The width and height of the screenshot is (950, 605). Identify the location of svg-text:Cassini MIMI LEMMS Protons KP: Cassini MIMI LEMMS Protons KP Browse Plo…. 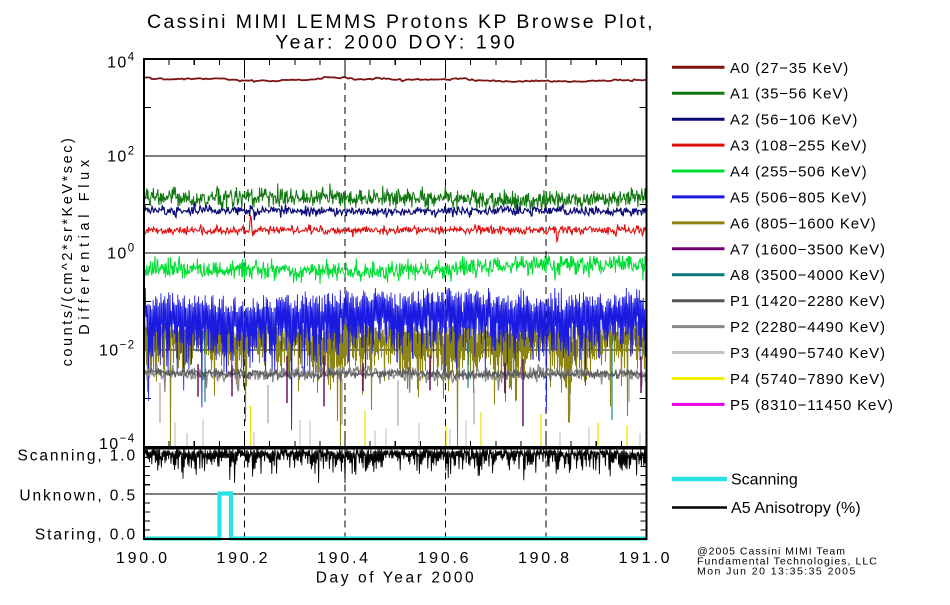
(401, 22).